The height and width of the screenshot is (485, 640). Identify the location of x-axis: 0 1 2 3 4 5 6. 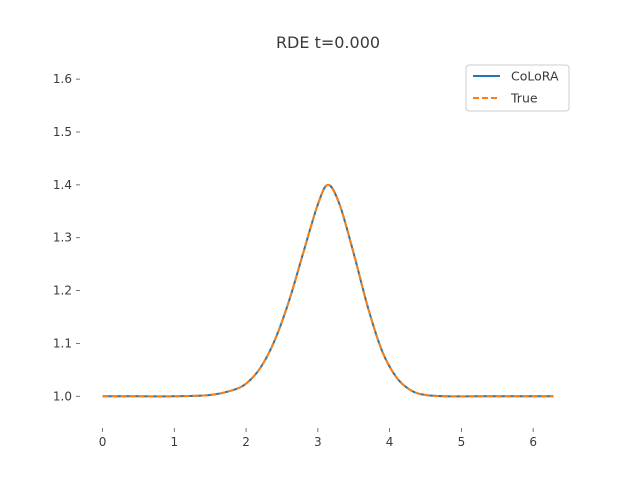
(318, 438).